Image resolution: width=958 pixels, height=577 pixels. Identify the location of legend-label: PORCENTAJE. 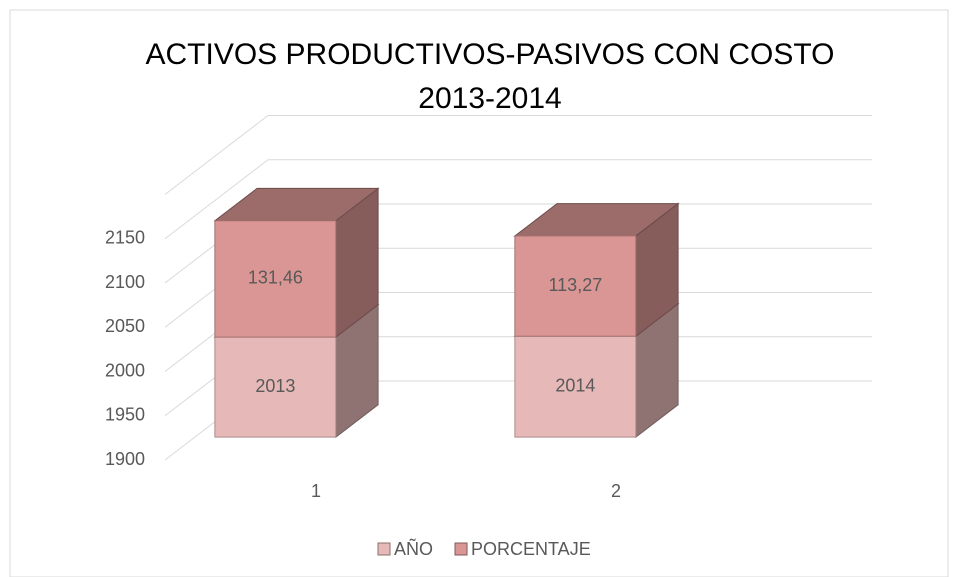
(531, 549).